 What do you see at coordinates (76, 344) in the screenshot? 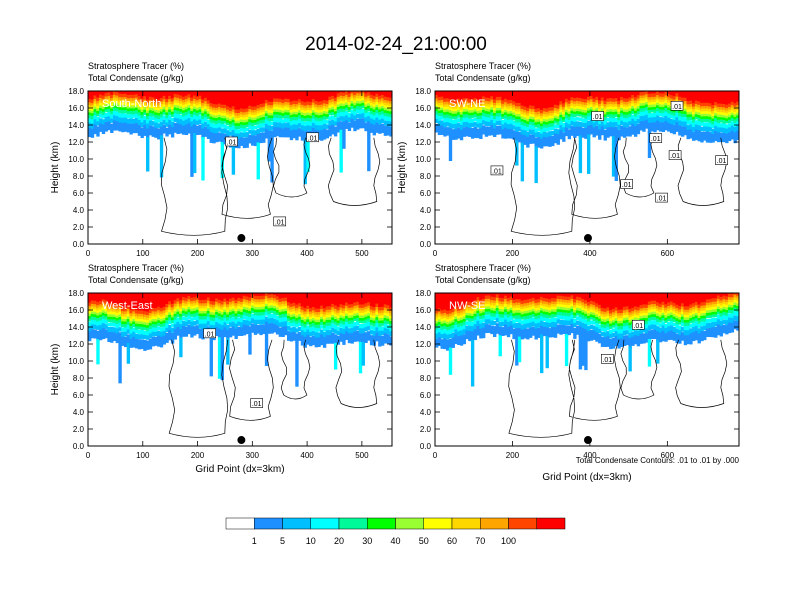
I see `y-tick-label: 12.0` at bounding box center [76, 344].